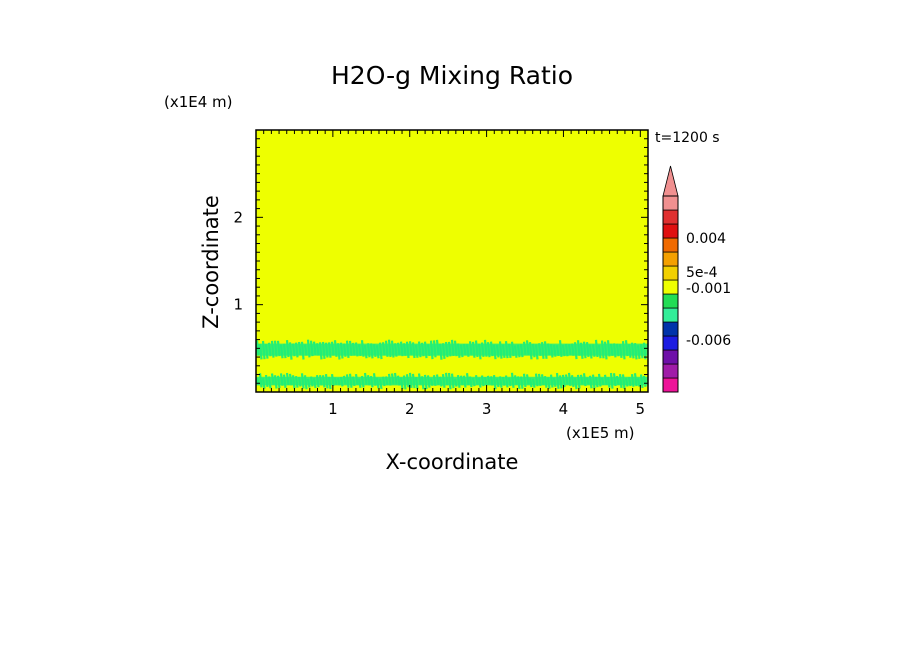 The height and width of the screenshot is (654, 904). What do you see at coordinates (706, 239) in the screenshot?
I see `colorbar-label-0: 0.004` at bounding box center [706, 239].